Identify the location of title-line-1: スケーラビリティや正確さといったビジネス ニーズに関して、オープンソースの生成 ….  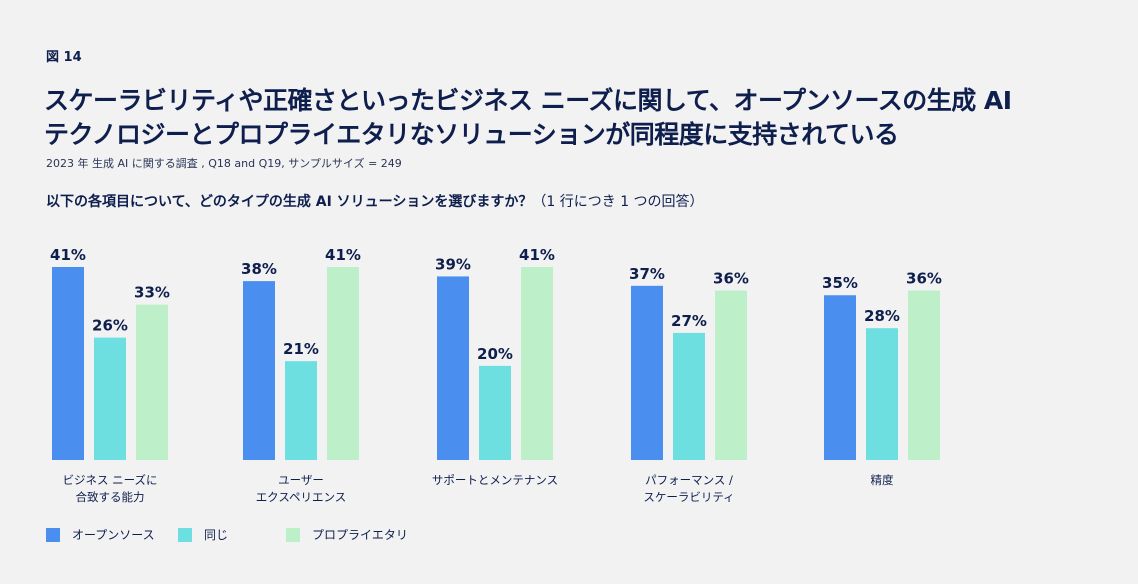
(528, 100).